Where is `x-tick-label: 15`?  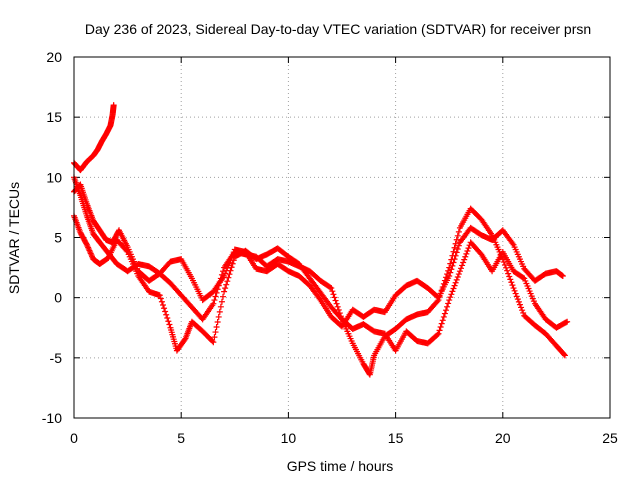 x-tick-label: 15 is located at coordinates (396, 438).